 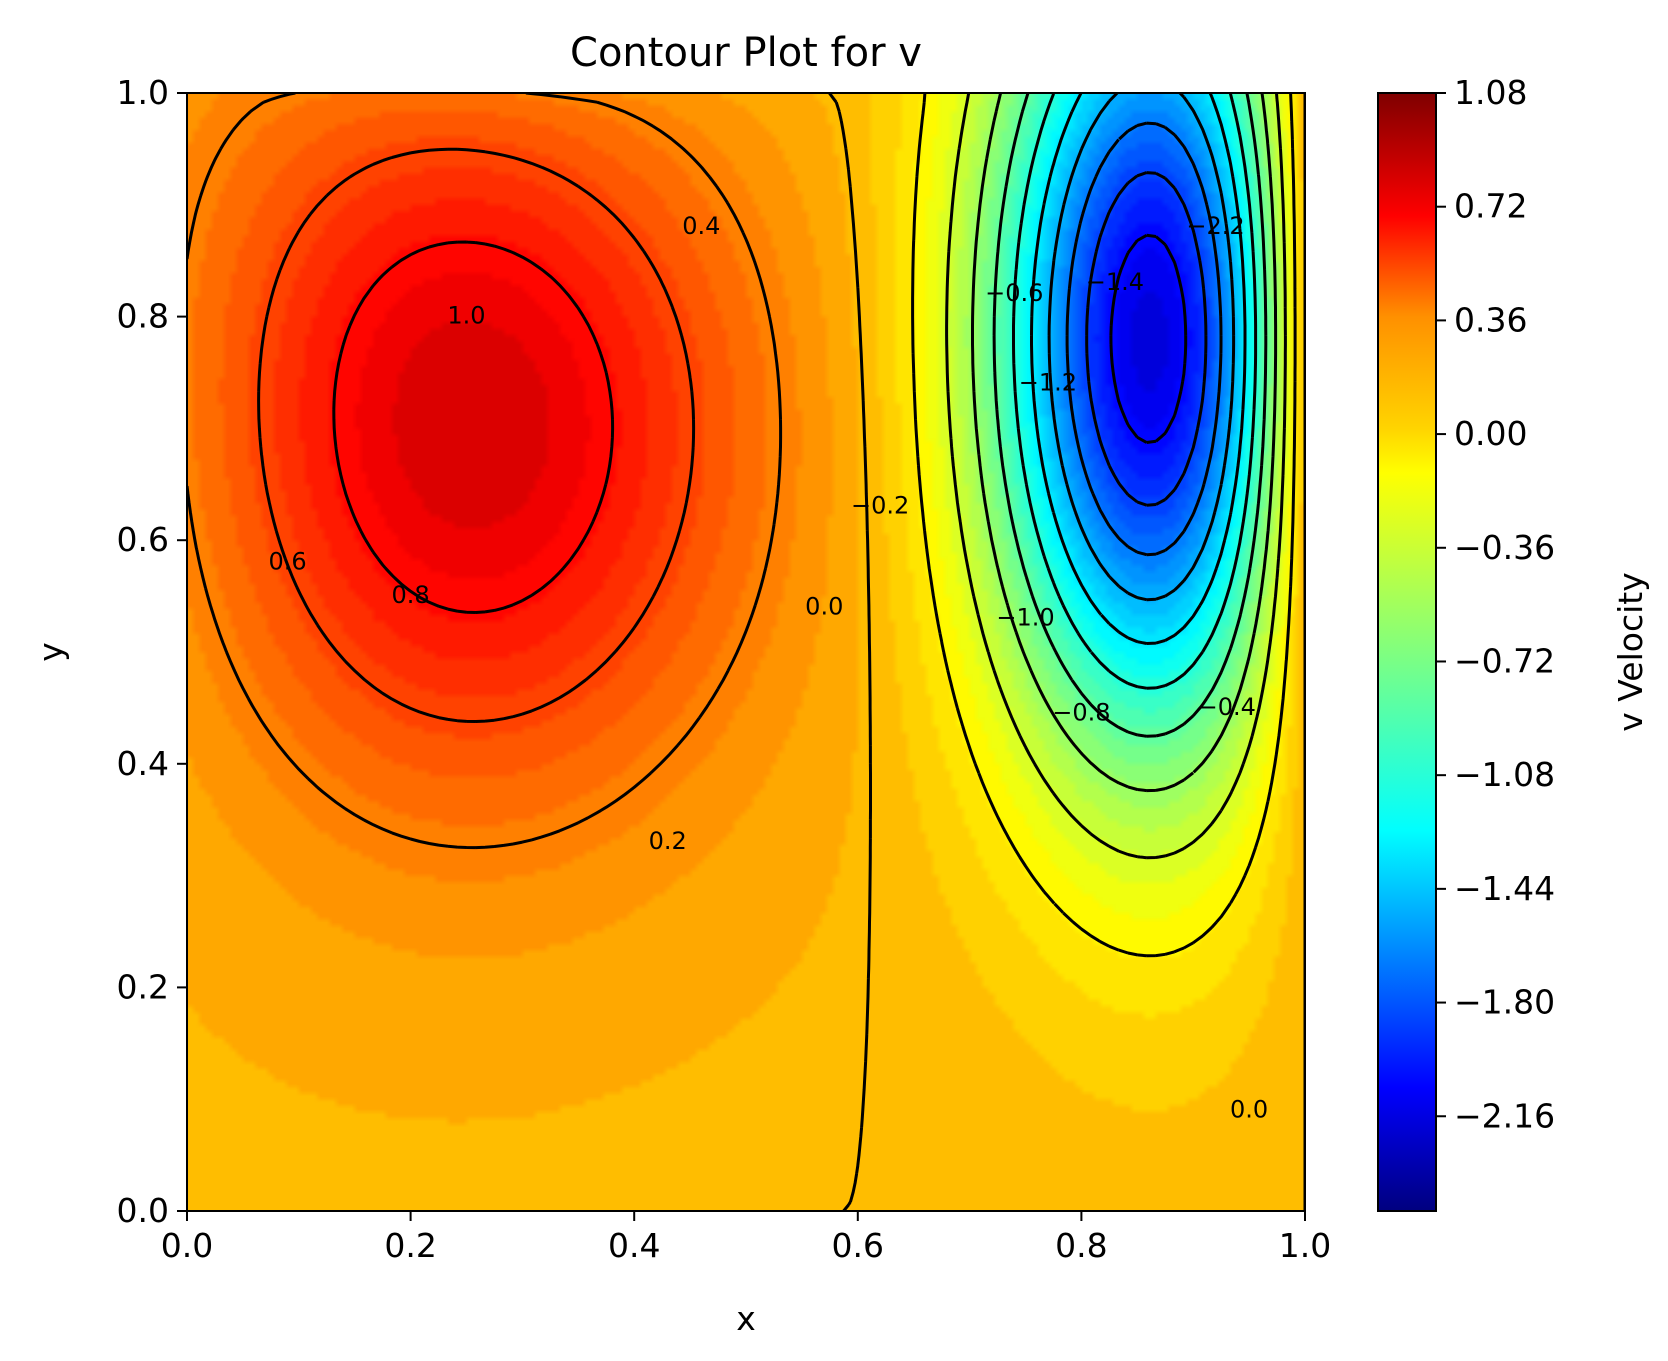 What do you see at coordinates (1490, 319) in the screenshot?
I see `colorbar-tick-label: 0.36` at bounding box center [1490, 319].